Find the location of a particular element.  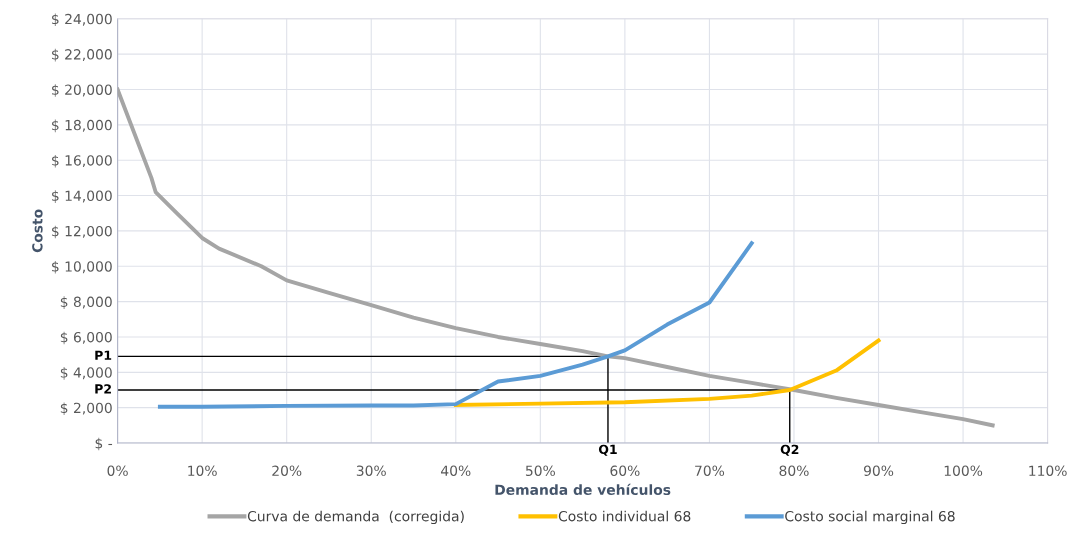

x-tick-label: 0% is located at coordinates (117, 470).